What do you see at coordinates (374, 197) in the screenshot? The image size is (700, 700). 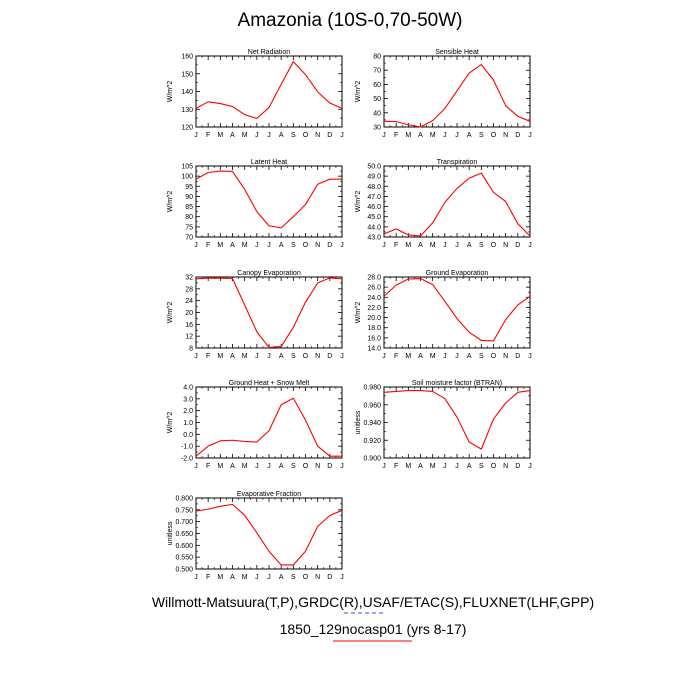 I see `y-tick-label: 47.0` at bounding box center [374, 197].